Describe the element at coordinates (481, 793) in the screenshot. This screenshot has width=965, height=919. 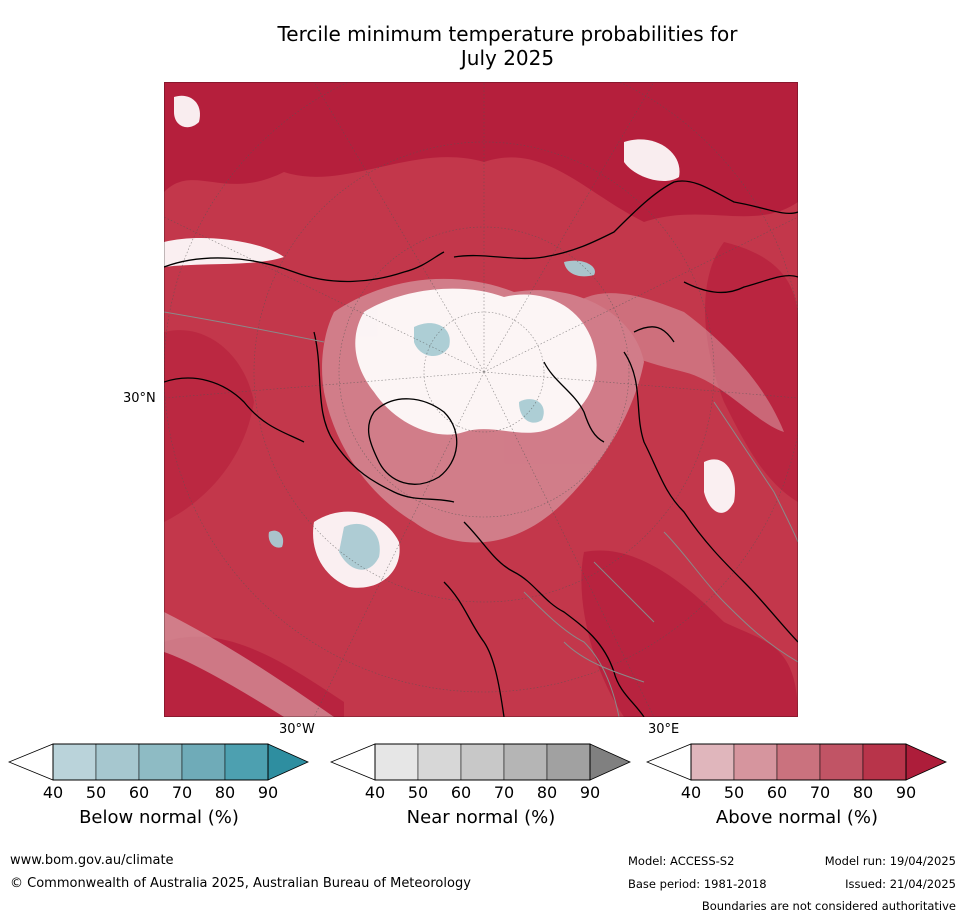
I see `ticks-near-normal: 40 50 60 70 80 90` at that location.